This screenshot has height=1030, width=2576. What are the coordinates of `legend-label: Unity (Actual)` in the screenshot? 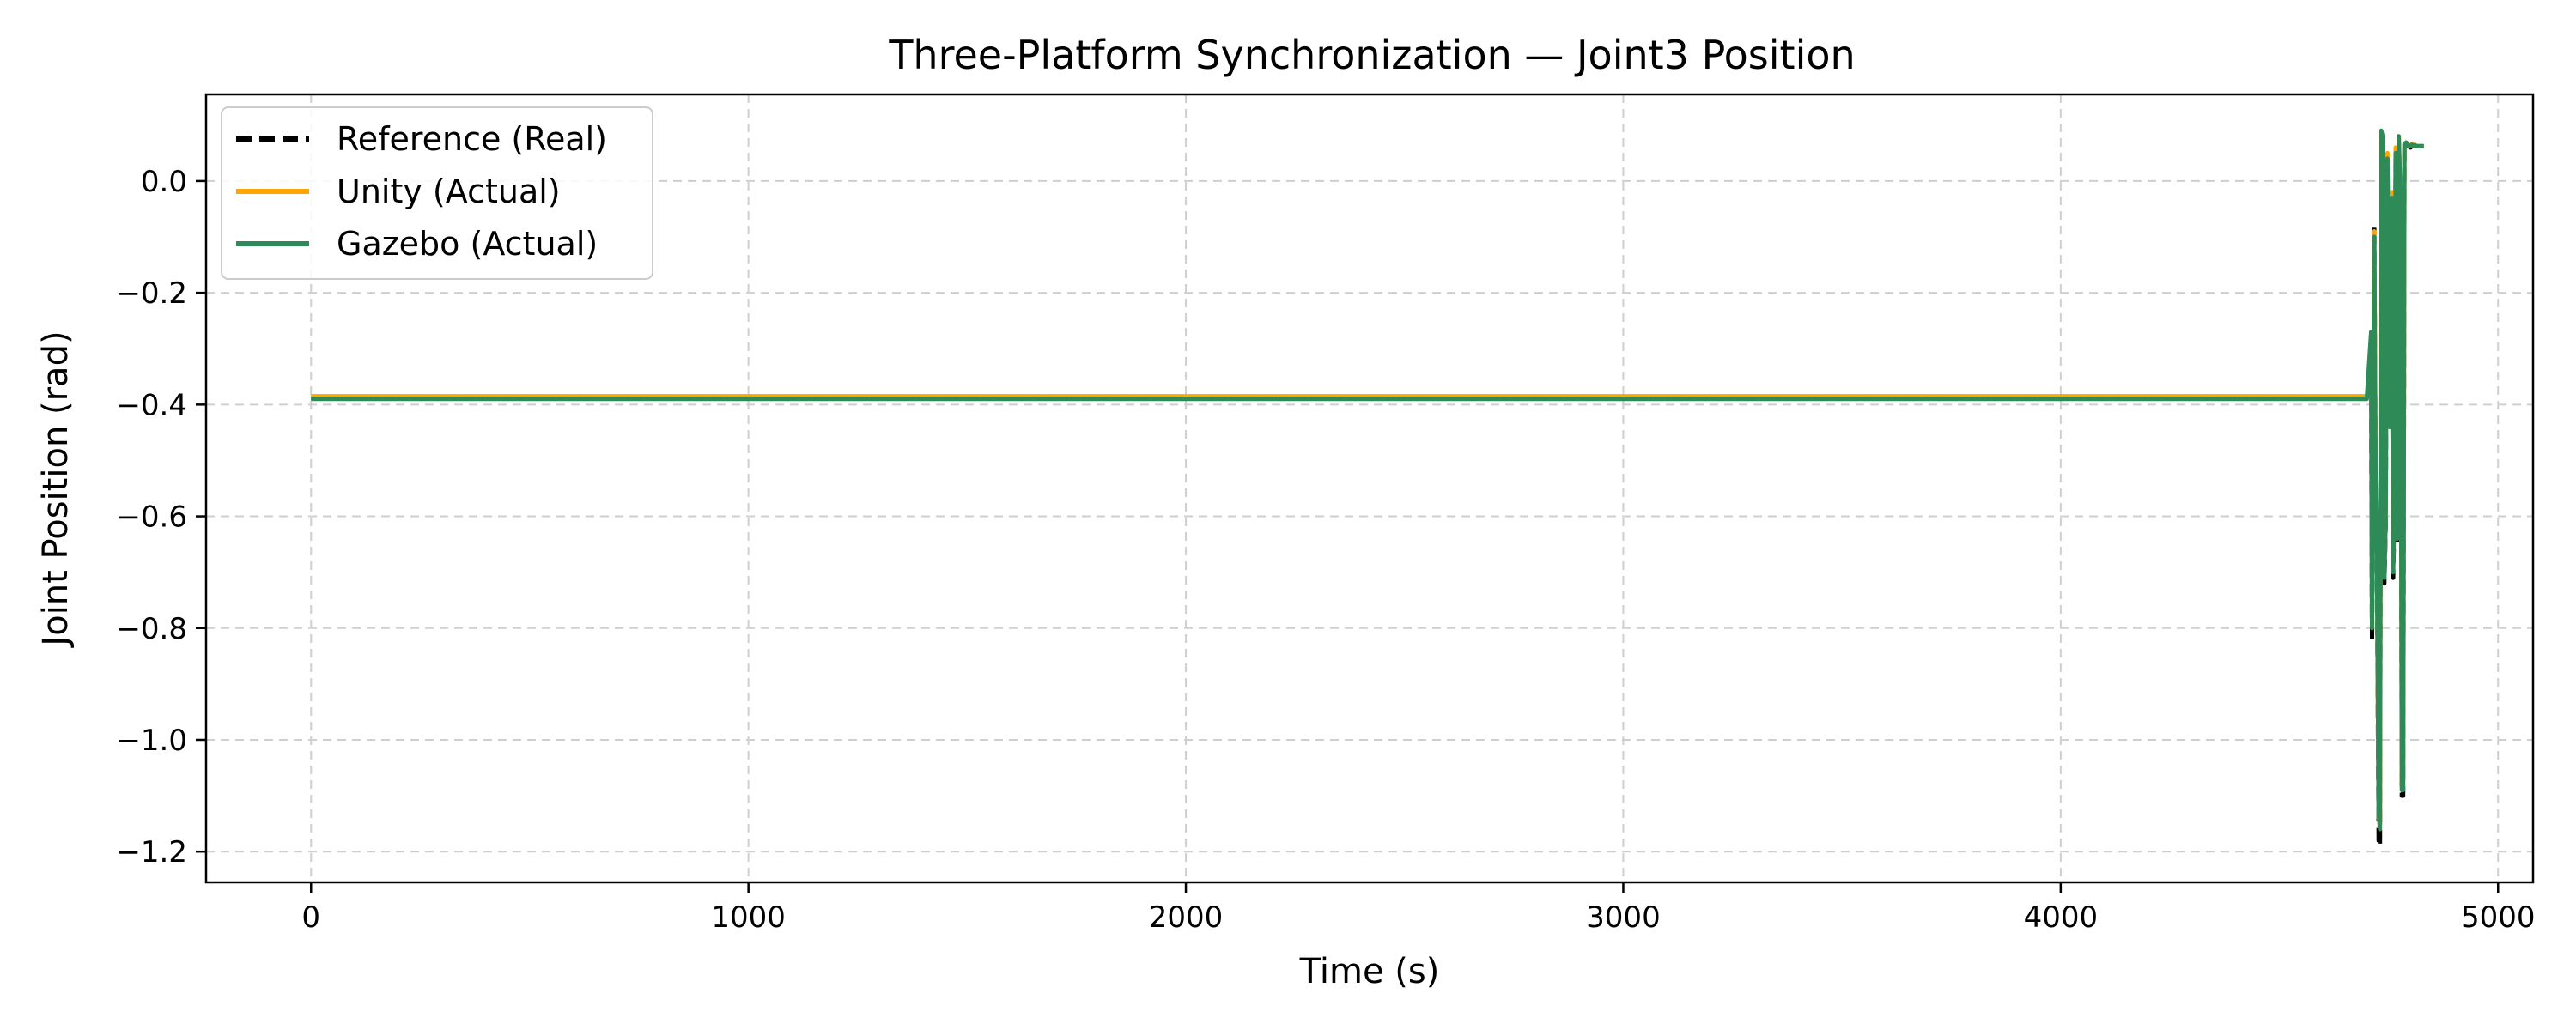 It's located at (449, 191).